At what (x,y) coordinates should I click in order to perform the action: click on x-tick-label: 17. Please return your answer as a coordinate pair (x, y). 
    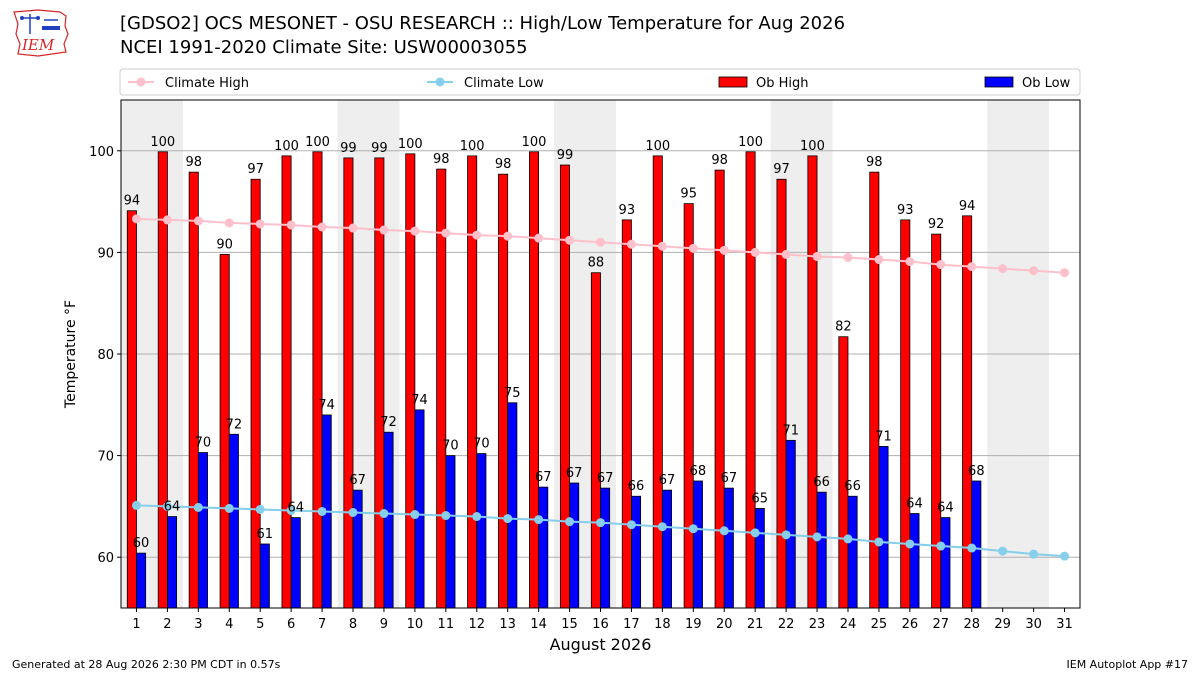
    Looking at the image, I should click on (631, 624).